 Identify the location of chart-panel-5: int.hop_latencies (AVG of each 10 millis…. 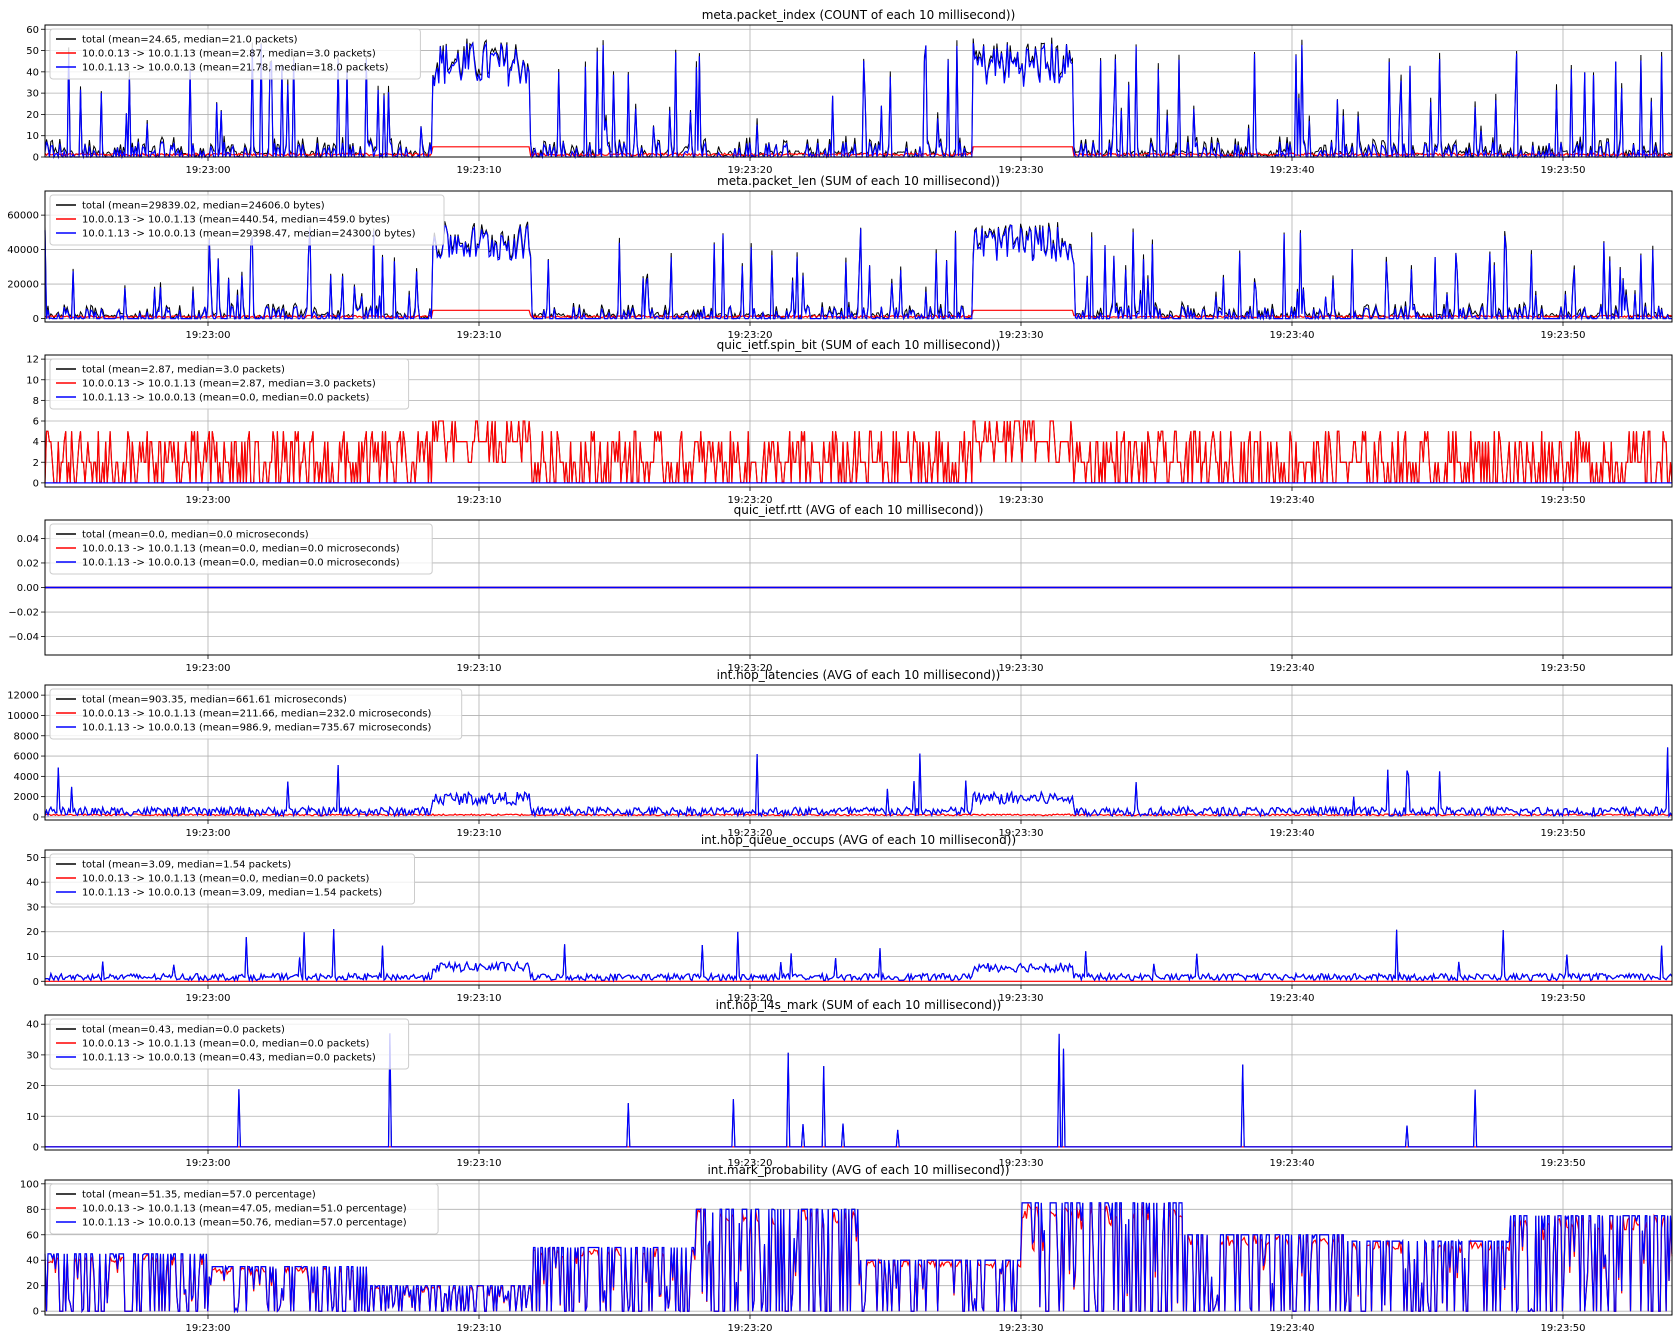
(840, 753).